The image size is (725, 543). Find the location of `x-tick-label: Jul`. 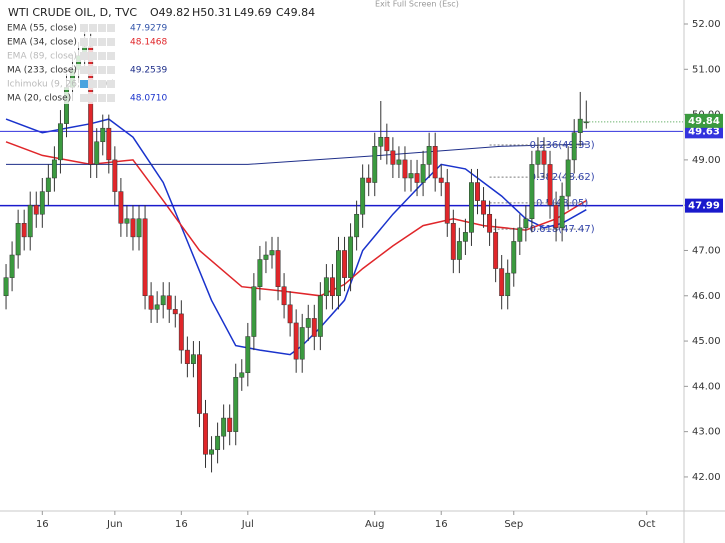

x-tick-label: Jul is located at coordinates (247, 524).